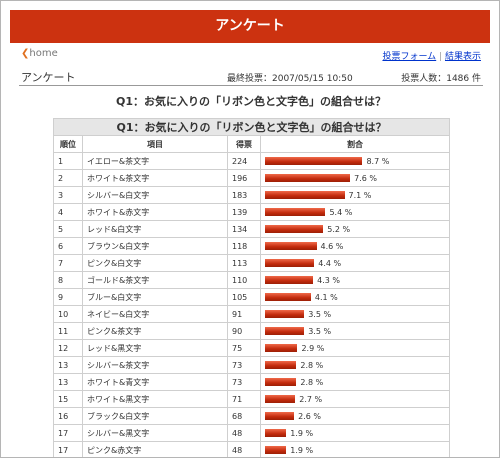  Describe the element at coordinates (244, 382) in the screenshot. I see `votes: 73` at that location.